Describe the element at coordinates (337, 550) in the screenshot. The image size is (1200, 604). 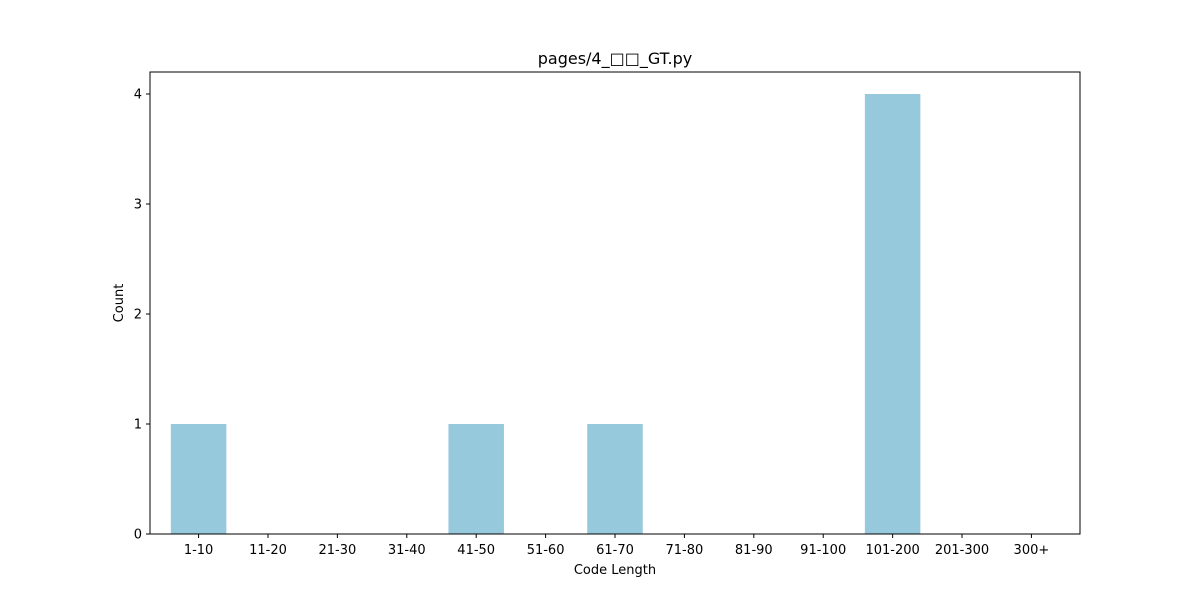
I see `x-tick-label: 21-30` at that location.